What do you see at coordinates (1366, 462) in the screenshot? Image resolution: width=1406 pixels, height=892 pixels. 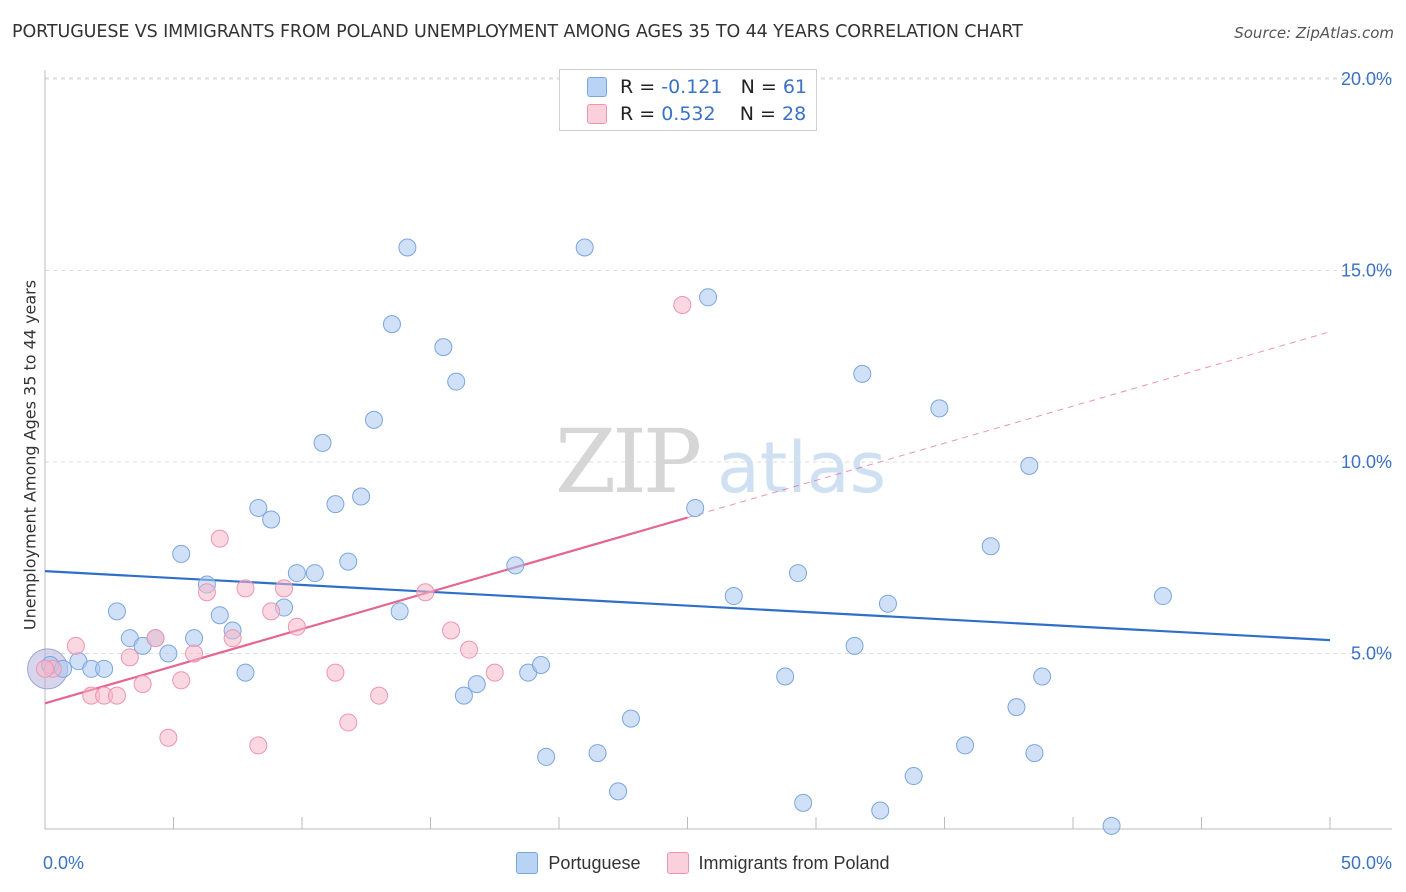 I see `y-tick-label: 10.0%` at bounding box center [1366, 462].